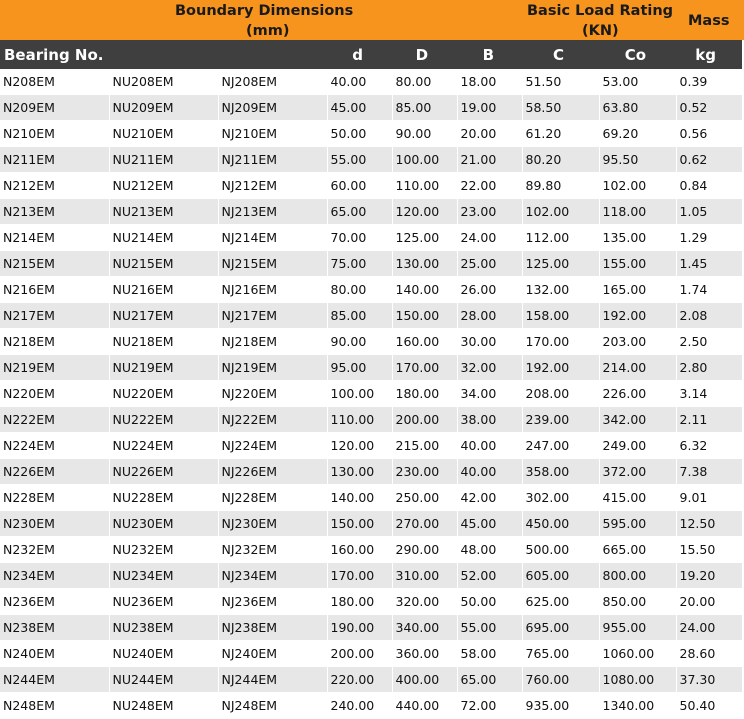 This screenshot has height=719, width=744. What do you see at coordinates (360, 185) in the screenshot?
I see `cell-bore-d: 60.00` at bounding box center [360, 185].